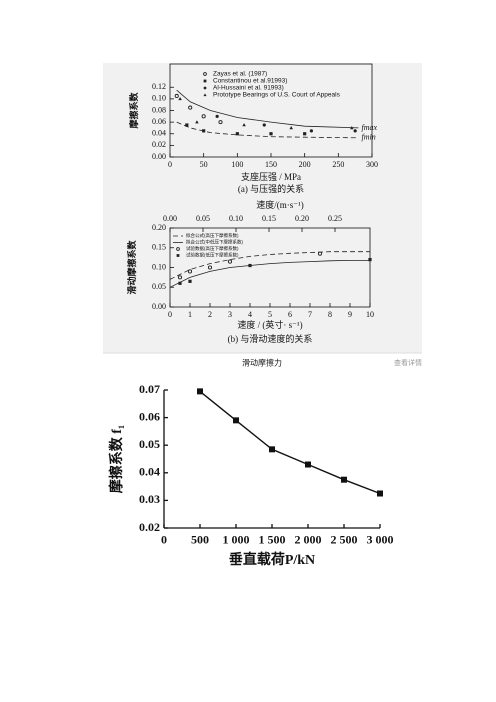 This screenshot has width=496, height=702. What do you see at coordinates (204, 164) in the screenshot?
I see `x-tick-label: 50` at bounding box center [204, 164].